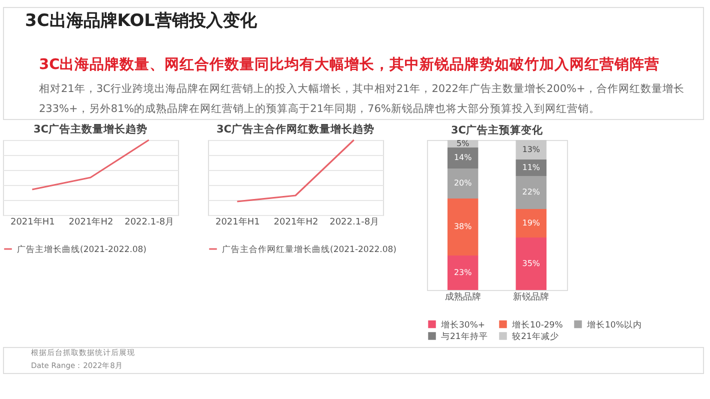 This screenshot has height=399, width=710. Describe the element at coordinates (614, 324) in the screenshot. I see `legend-label: 增长10%以内` at that location.